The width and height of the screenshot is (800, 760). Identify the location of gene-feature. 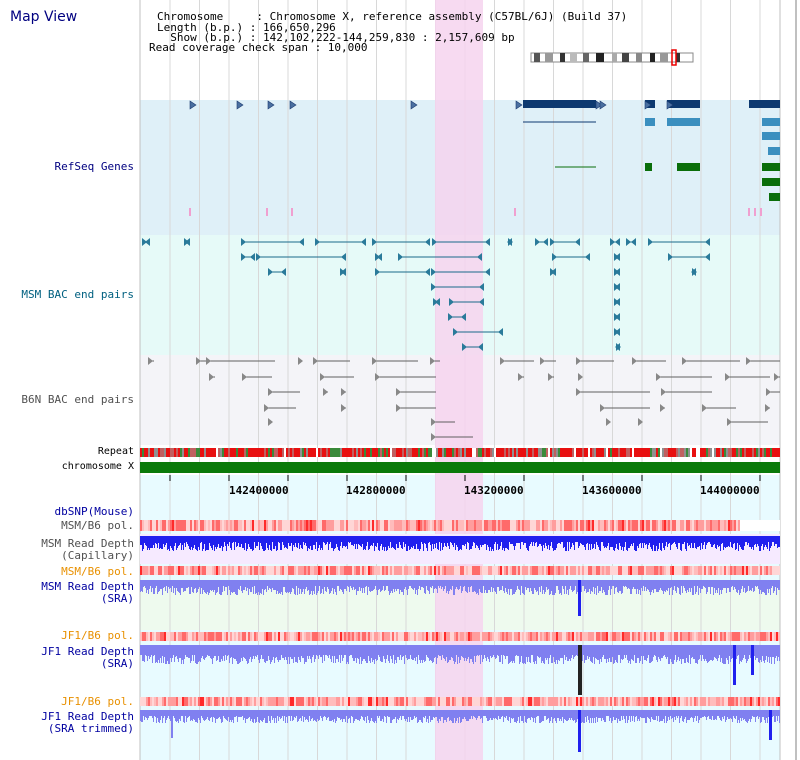
(650, 122).